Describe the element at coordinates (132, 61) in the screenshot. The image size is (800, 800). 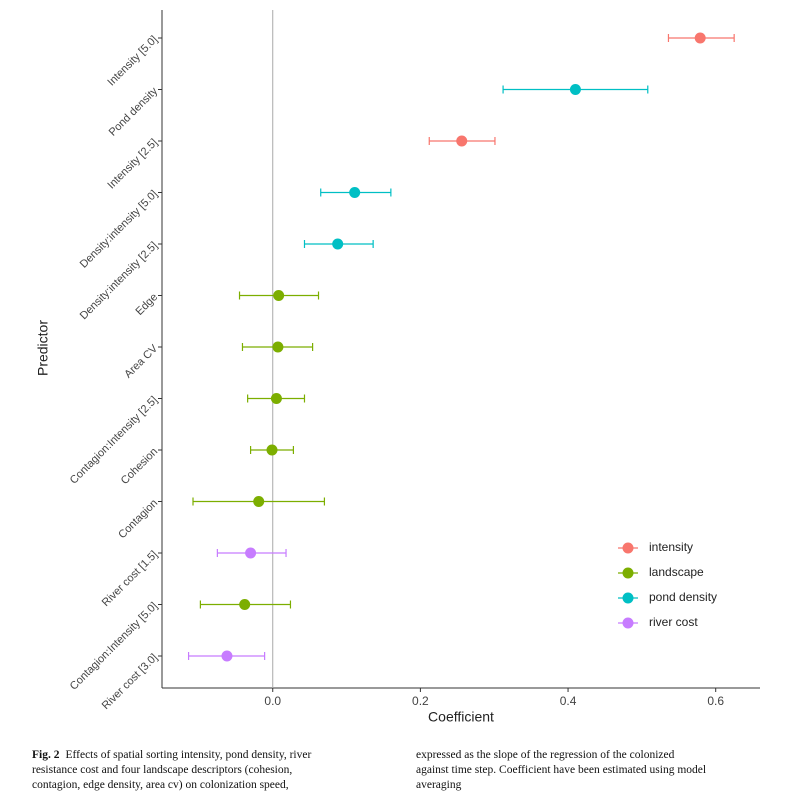
I see `y-tick-label: Intensity [5.0]` at that location.